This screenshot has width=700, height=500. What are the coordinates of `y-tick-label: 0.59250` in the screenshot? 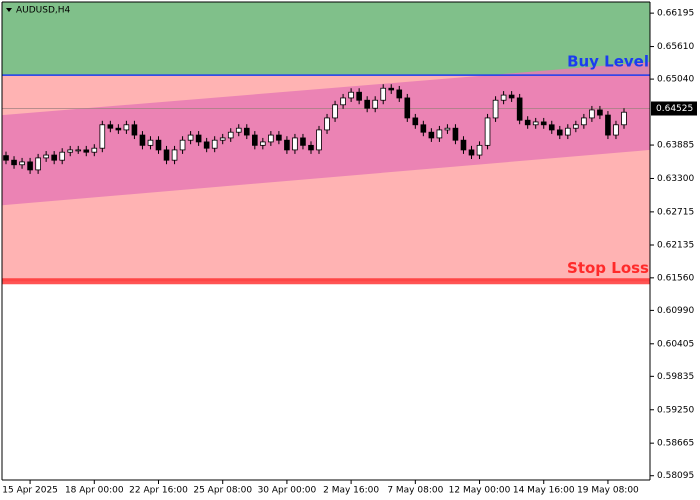 It's located at (675, 410).